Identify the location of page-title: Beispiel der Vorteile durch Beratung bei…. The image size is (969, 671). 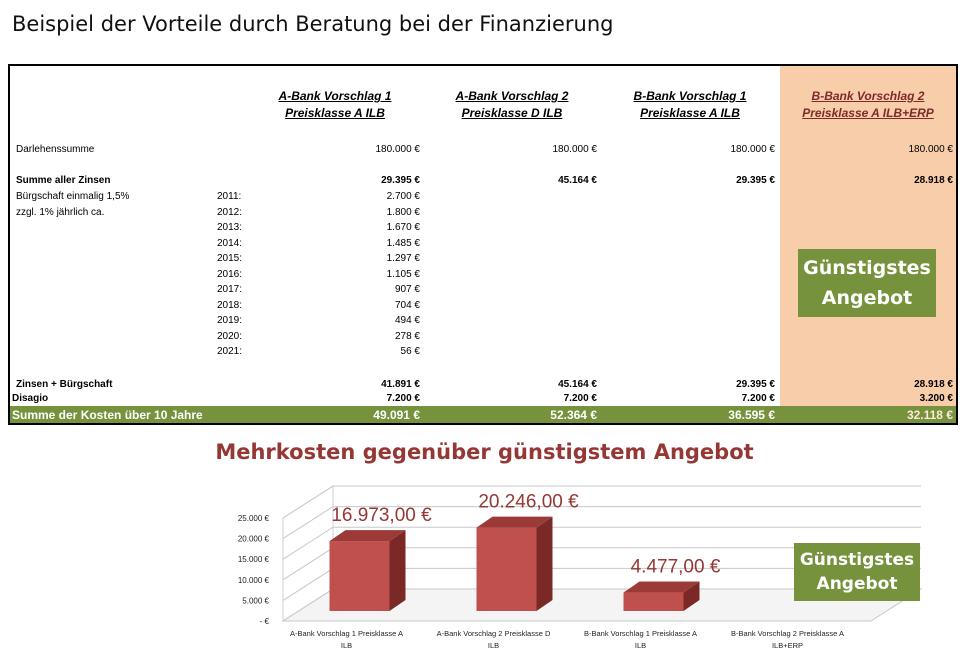
(313, 24).